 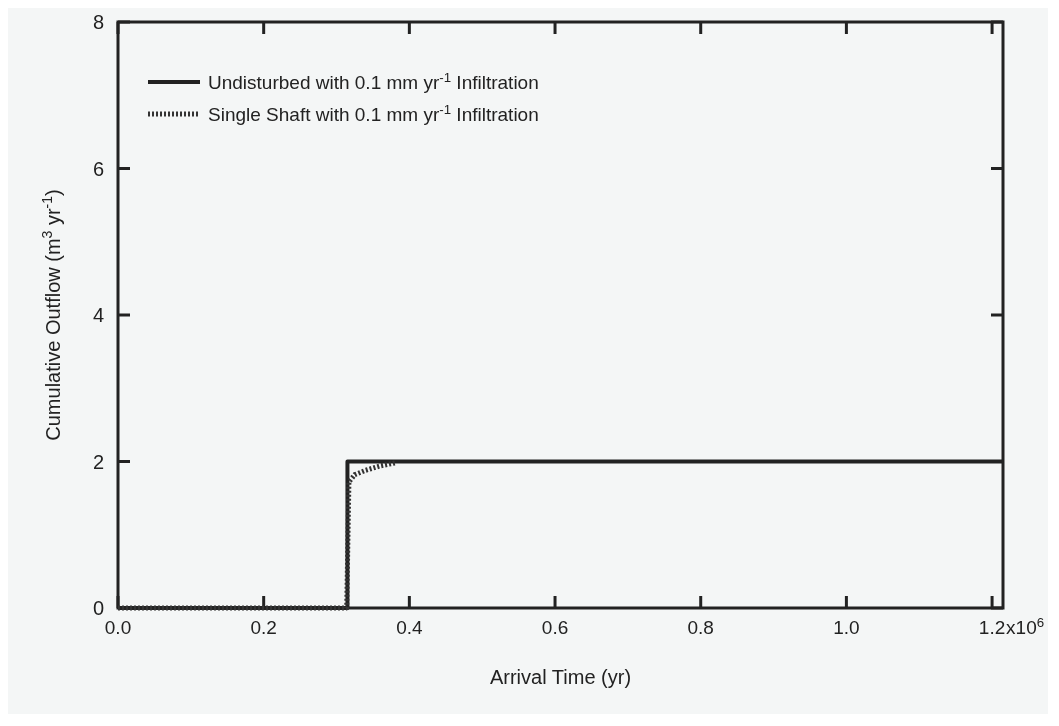 I want to click on x-tick-label: 0.4, so click(x=409, y=627).